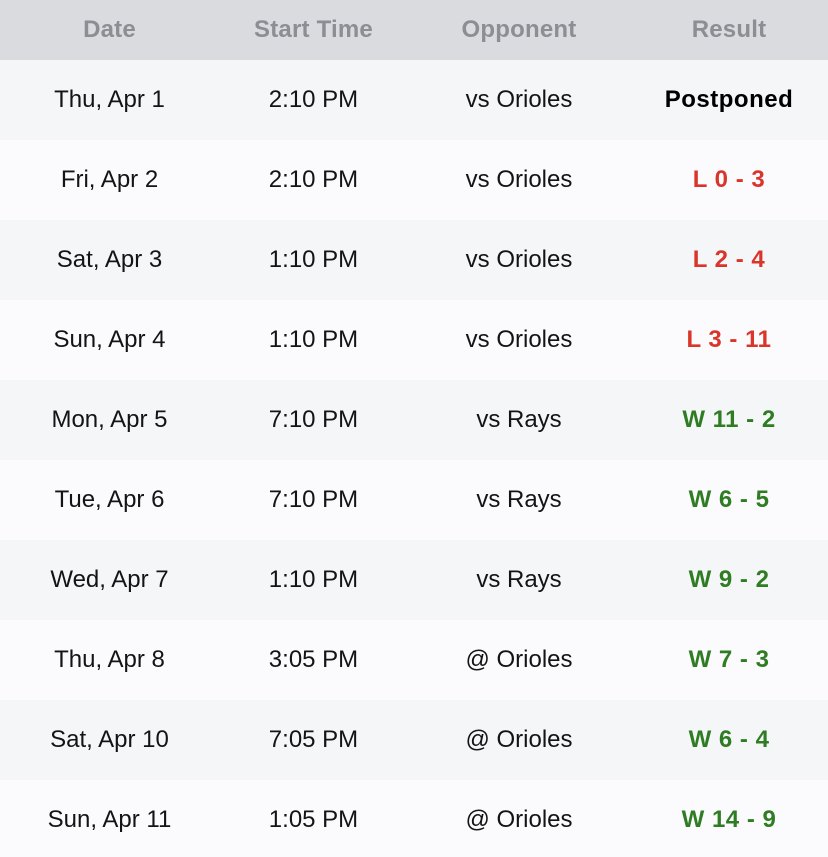 The height and width of the screenshot is (857, 828). What do you see at coordinates (729, 339) in the screenshot?
I see `result-cell: L 3 - 11` at bounding box center [729, 339].